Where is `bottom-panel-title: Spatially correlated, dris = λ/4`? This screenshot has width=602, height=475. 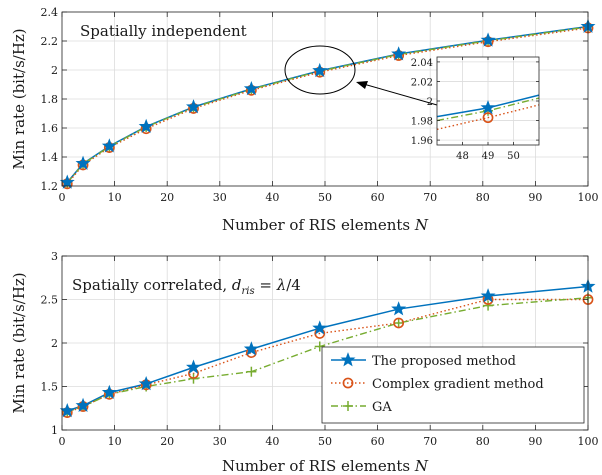
bottom-panel-title: Spatially correlated, dris = λ/4 is located at coordinates (186, 286).